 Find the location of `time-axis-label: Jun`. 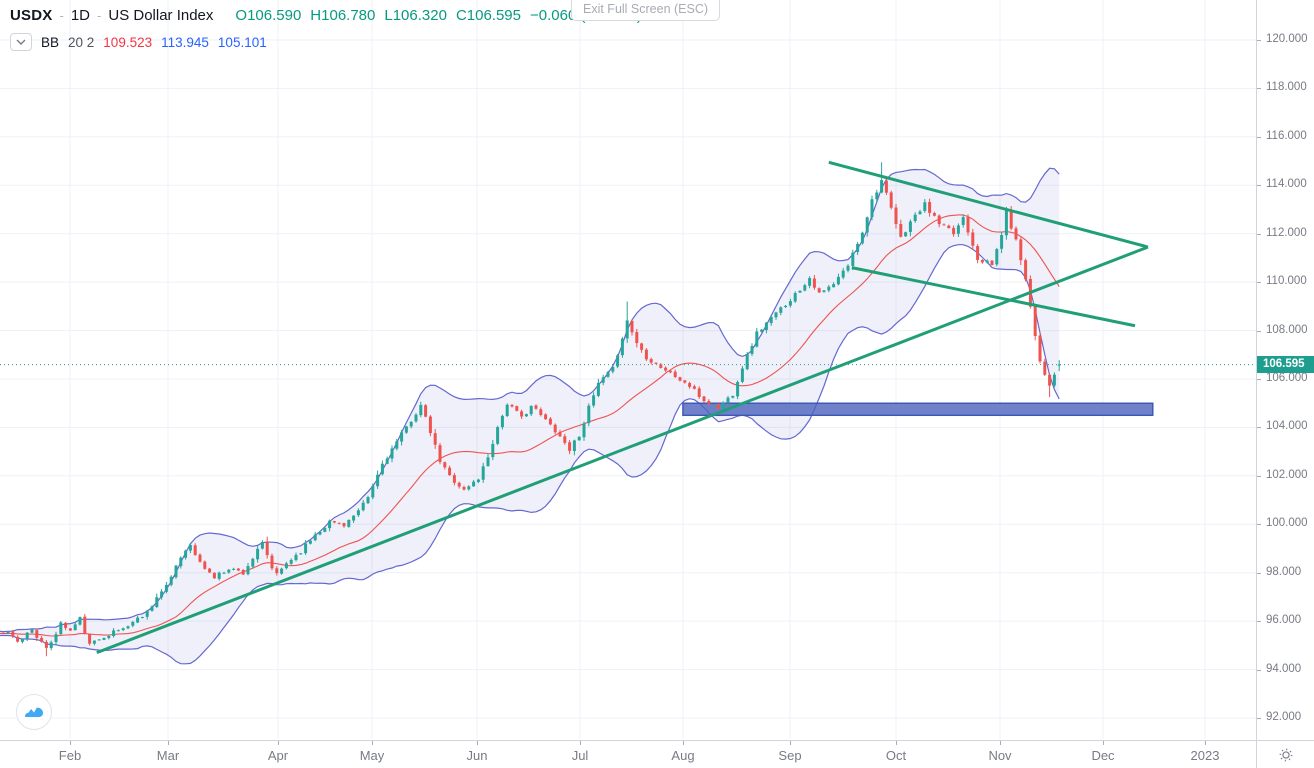

time-axis-label: Jun is located at coordinates (477, 755).